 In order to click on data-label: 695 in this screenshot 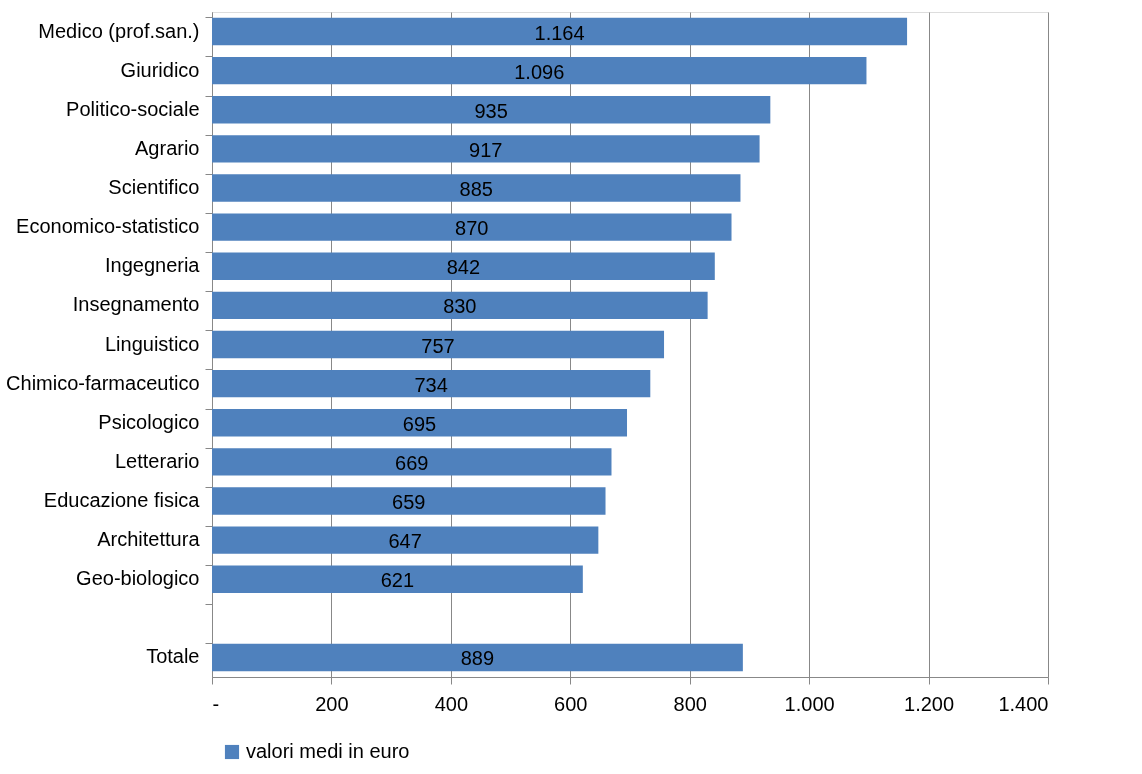, I will do `click(419, 423)`.